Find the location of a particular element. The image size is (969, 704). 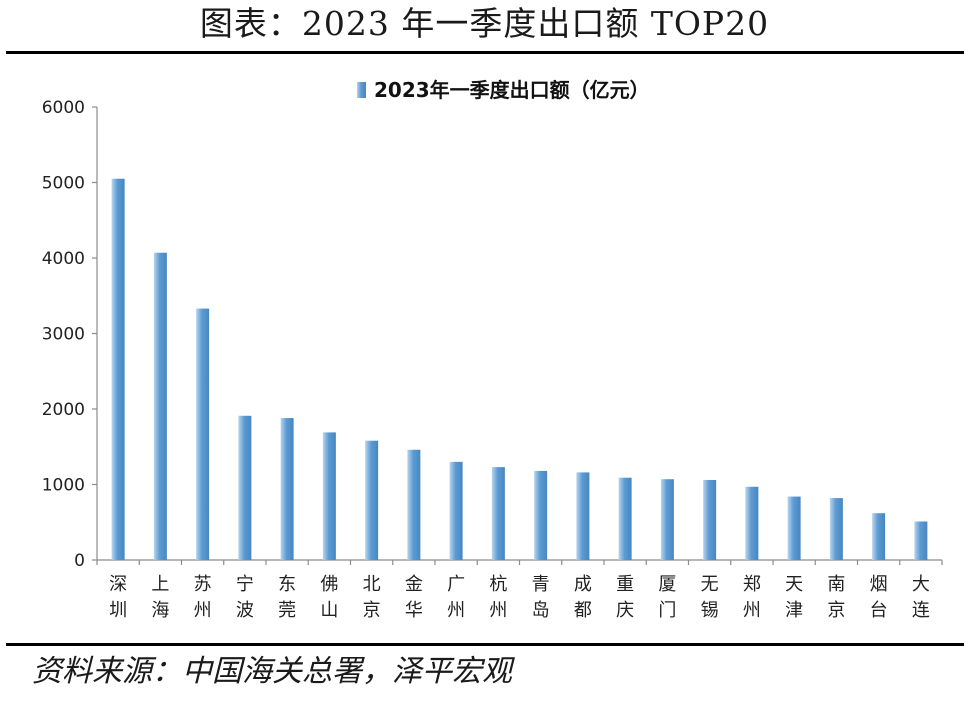

top-rule is located at coordinates (485, 52).